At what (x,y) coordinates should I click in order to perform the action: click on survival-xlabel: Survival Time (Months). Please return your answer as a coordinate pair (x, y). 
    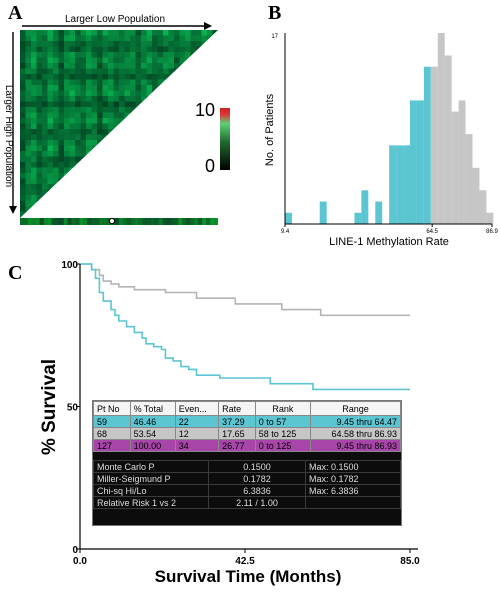
    Looking at the image, I should click on (248, 576).